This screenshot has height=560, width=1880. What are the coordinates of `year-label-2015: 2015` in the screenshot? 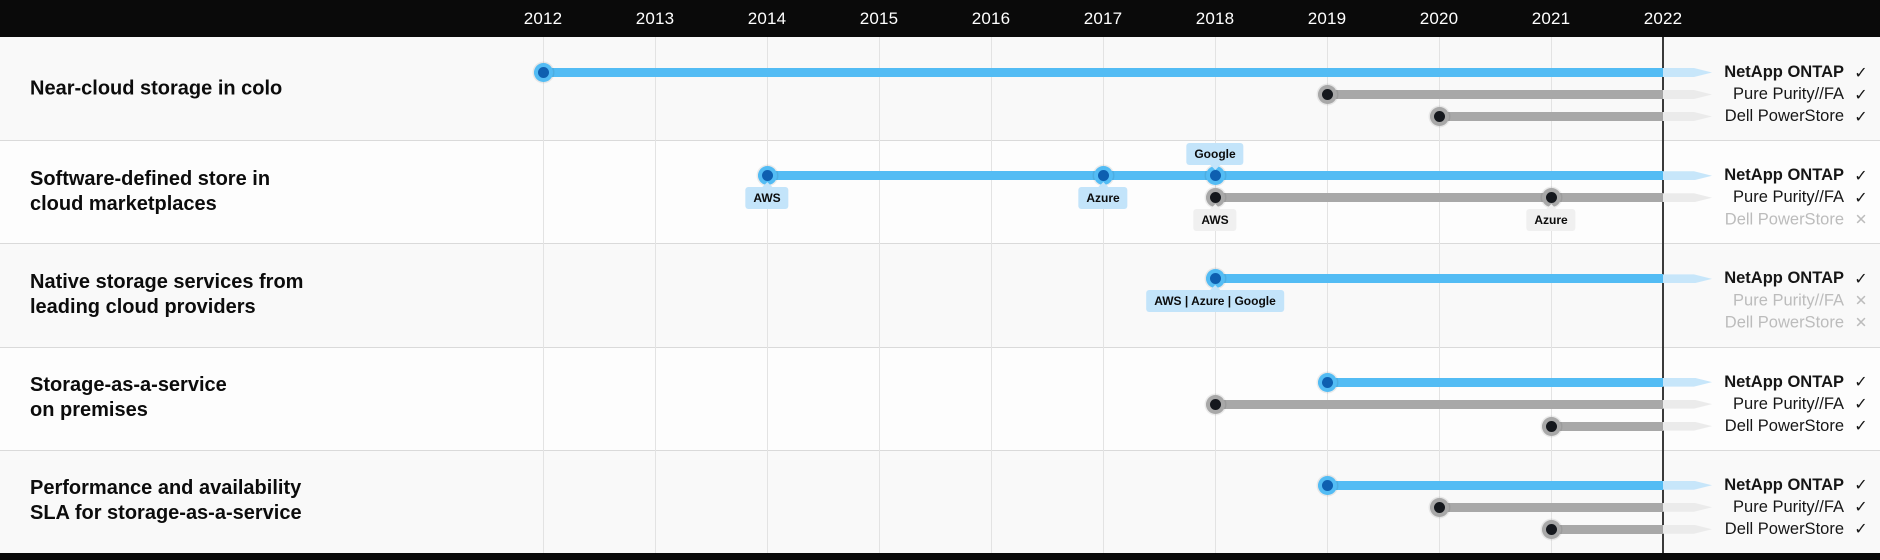 It's located at (879, 18).